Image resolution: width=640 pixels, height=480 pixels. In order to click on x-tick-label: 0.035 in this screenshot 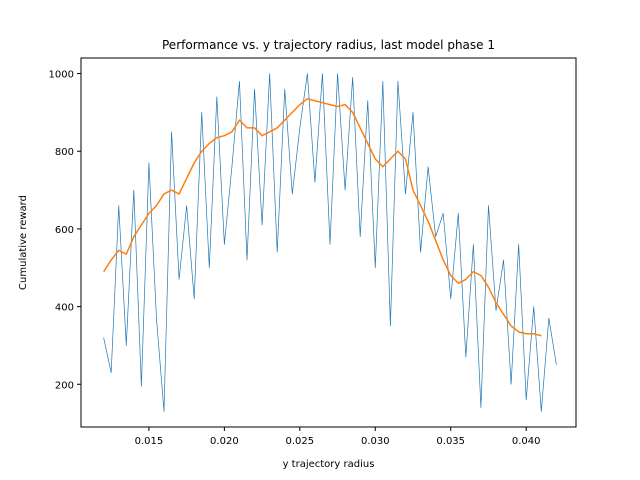, I will do `click(450, 441)`.